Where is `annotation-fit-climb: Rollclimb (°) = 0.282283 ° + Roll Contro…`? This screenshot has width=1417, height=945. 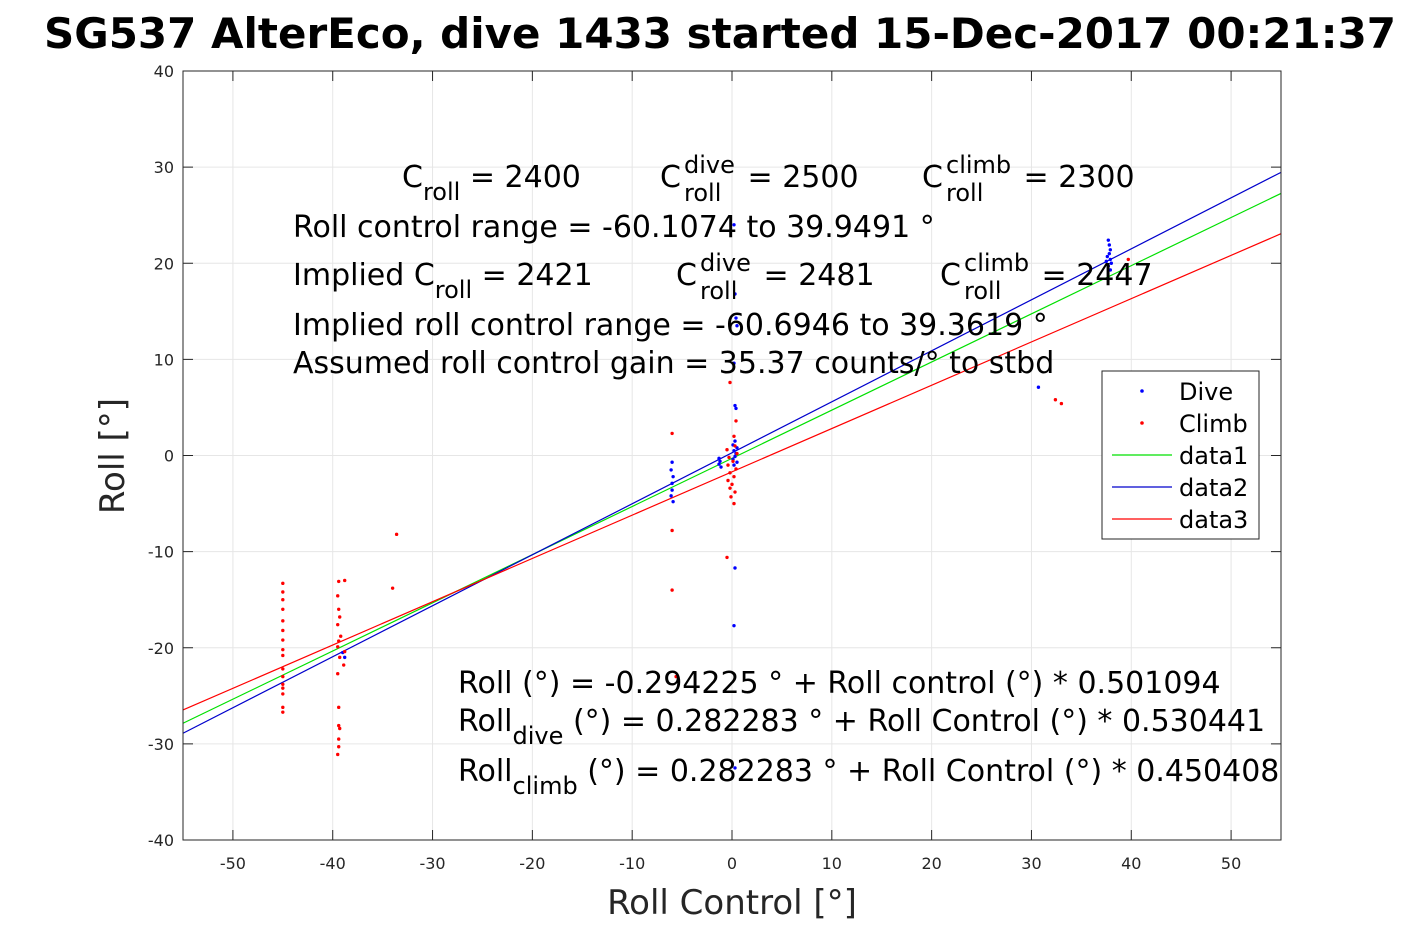 annotation-fit-climb: Rollclimb (°) = 0.282283 ° + Roll Contro… is located at coordinates (868, 777).